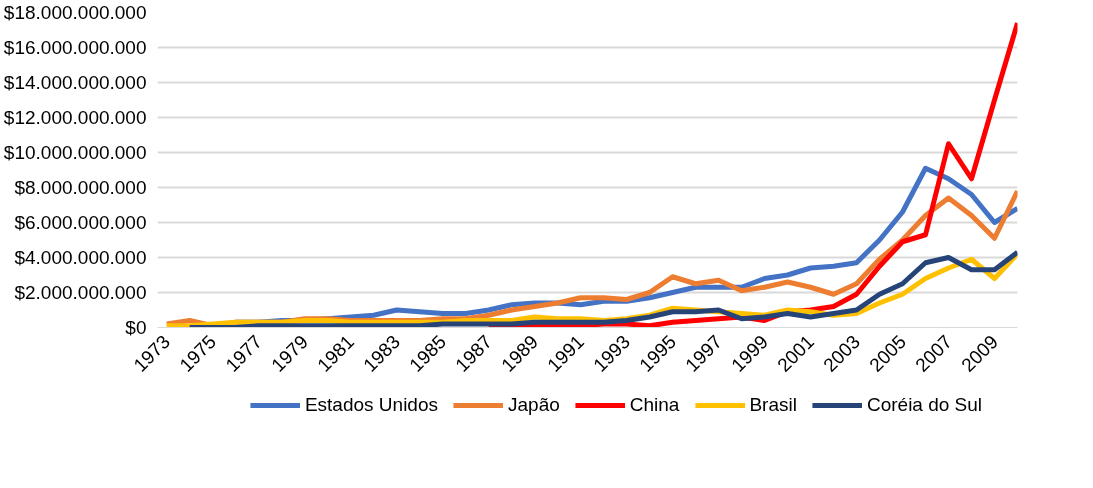 Image resolution: width=1093 pixels, height=488 pixels. Describe the element at coordinates (75, 152) in the screenshot. I see `y-tick-label: $10.000.000.000` at that location.